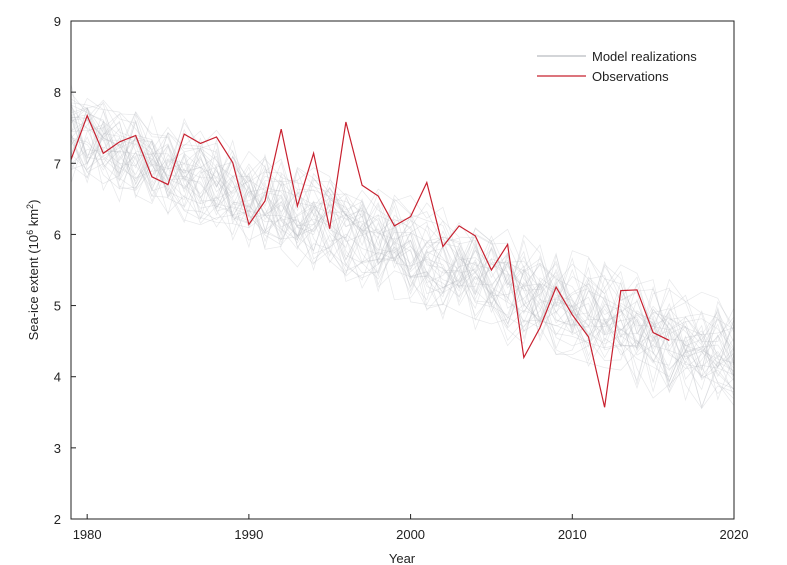 The height and width of the screenshot is (565, 787). I want to click on x-tick-label: 2000, so click(410, 534).